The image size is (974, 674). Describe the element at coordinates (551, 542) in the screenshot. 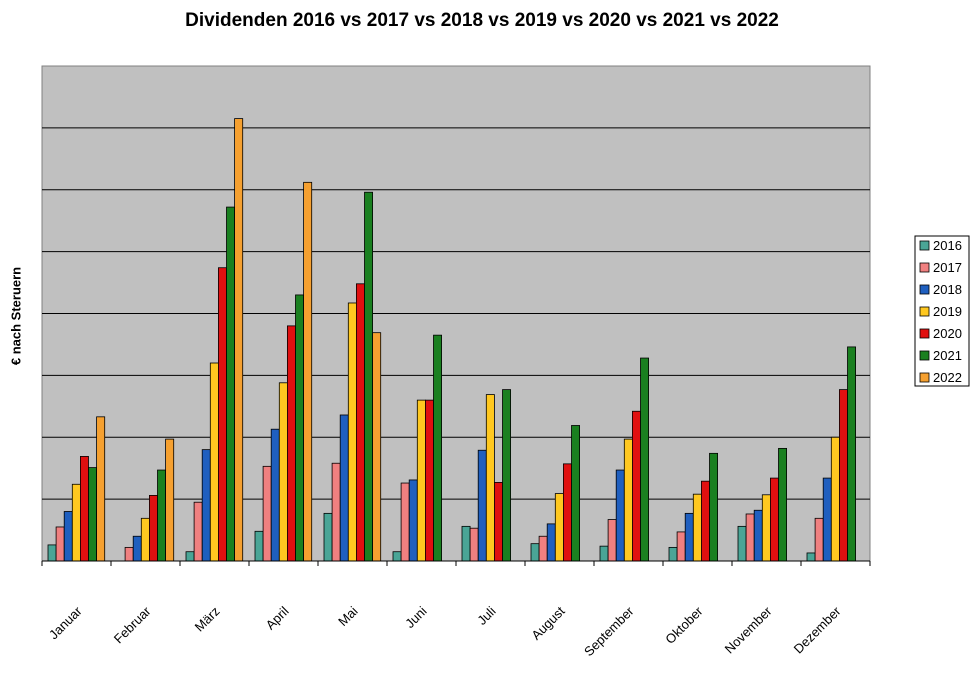

I see `bar-2018-August` at that location.